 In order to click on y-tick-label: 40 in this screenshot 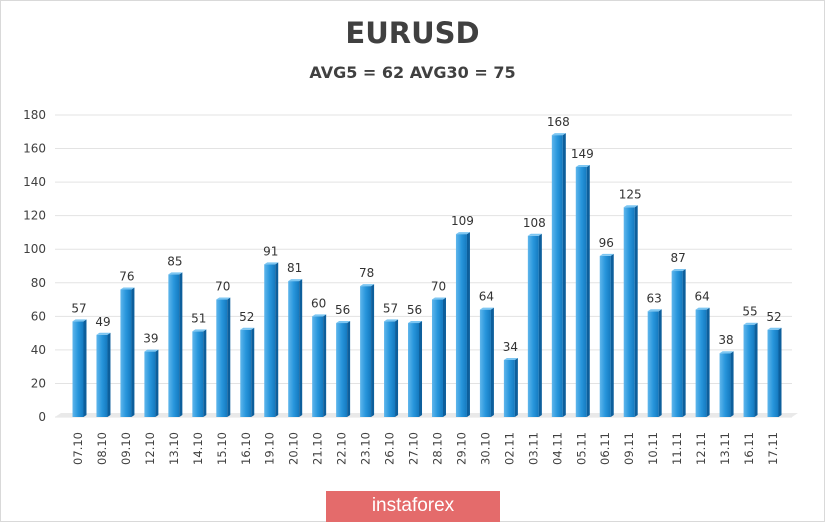, I will do `click(38, 350)`.